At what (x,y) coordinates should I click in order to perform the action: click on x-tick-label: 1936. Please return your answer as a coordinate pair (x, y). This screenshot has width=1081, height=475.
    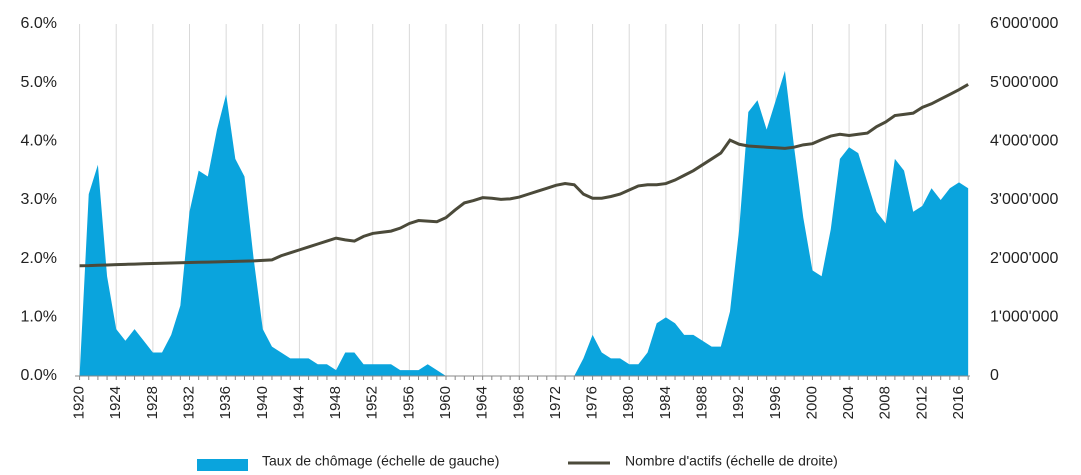
    Looking at the image, I should click on (225, 402).